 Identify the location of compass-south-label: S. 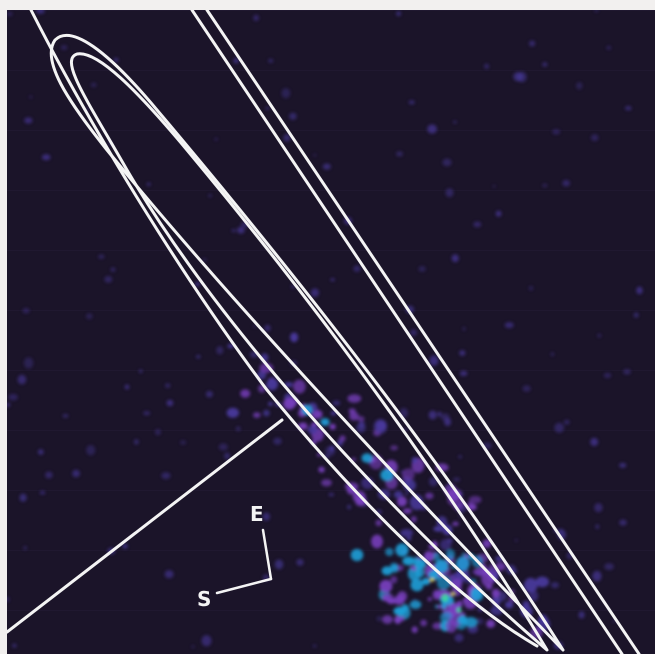
(204, 599).